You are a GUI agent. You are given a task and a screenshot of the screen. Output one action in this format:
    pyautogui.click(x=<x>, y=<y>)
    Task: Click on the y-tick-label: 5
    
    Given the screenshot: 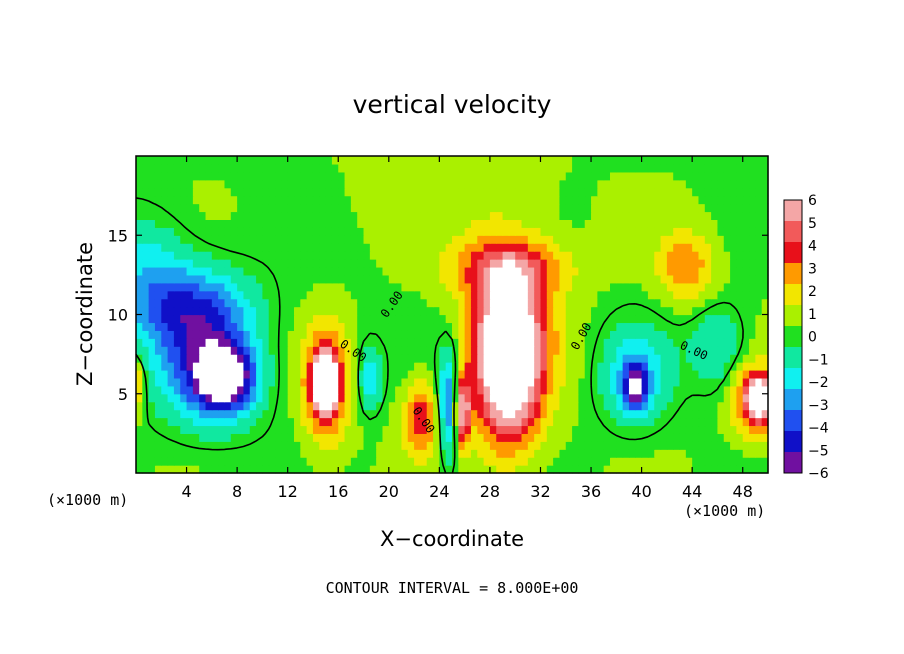 What is the action you would take?
    pyautogui.click(x=123, y=394)
    